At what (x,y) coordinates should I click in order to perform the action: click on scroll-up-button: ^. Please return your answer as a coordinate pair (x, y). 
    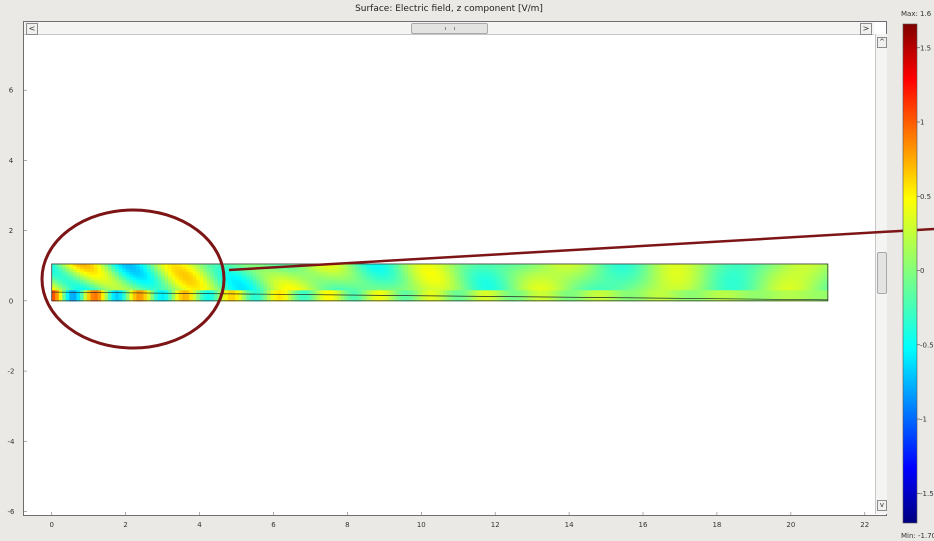
    Looking at the image, I should click on (882, 42).